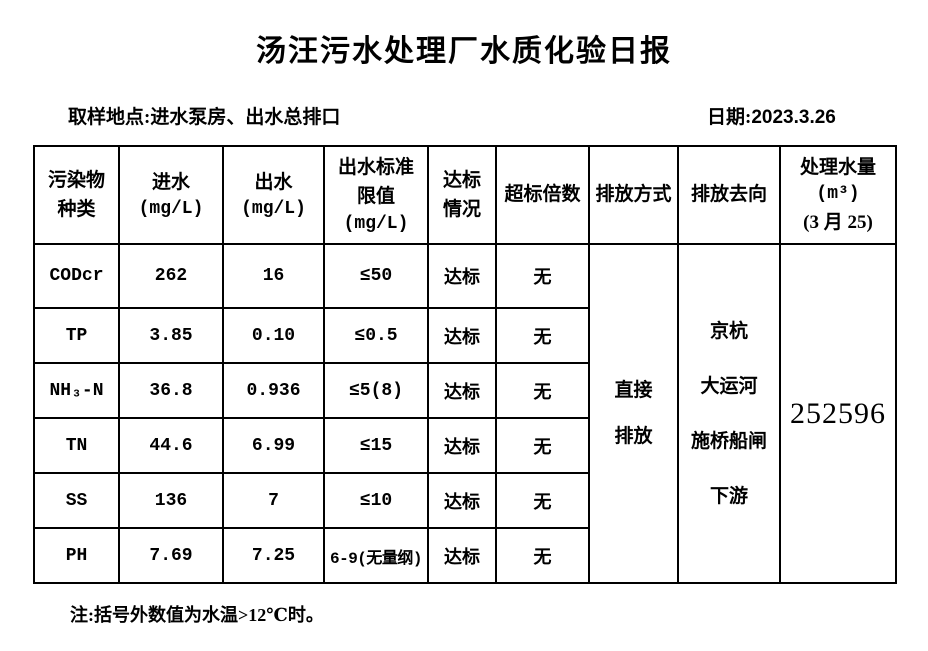 This screenshot has width=928, height=651. What do you see at coordinates (461, 209) in the screenshot?
I see `header-line: 情况` at bounding box center [461, 209].